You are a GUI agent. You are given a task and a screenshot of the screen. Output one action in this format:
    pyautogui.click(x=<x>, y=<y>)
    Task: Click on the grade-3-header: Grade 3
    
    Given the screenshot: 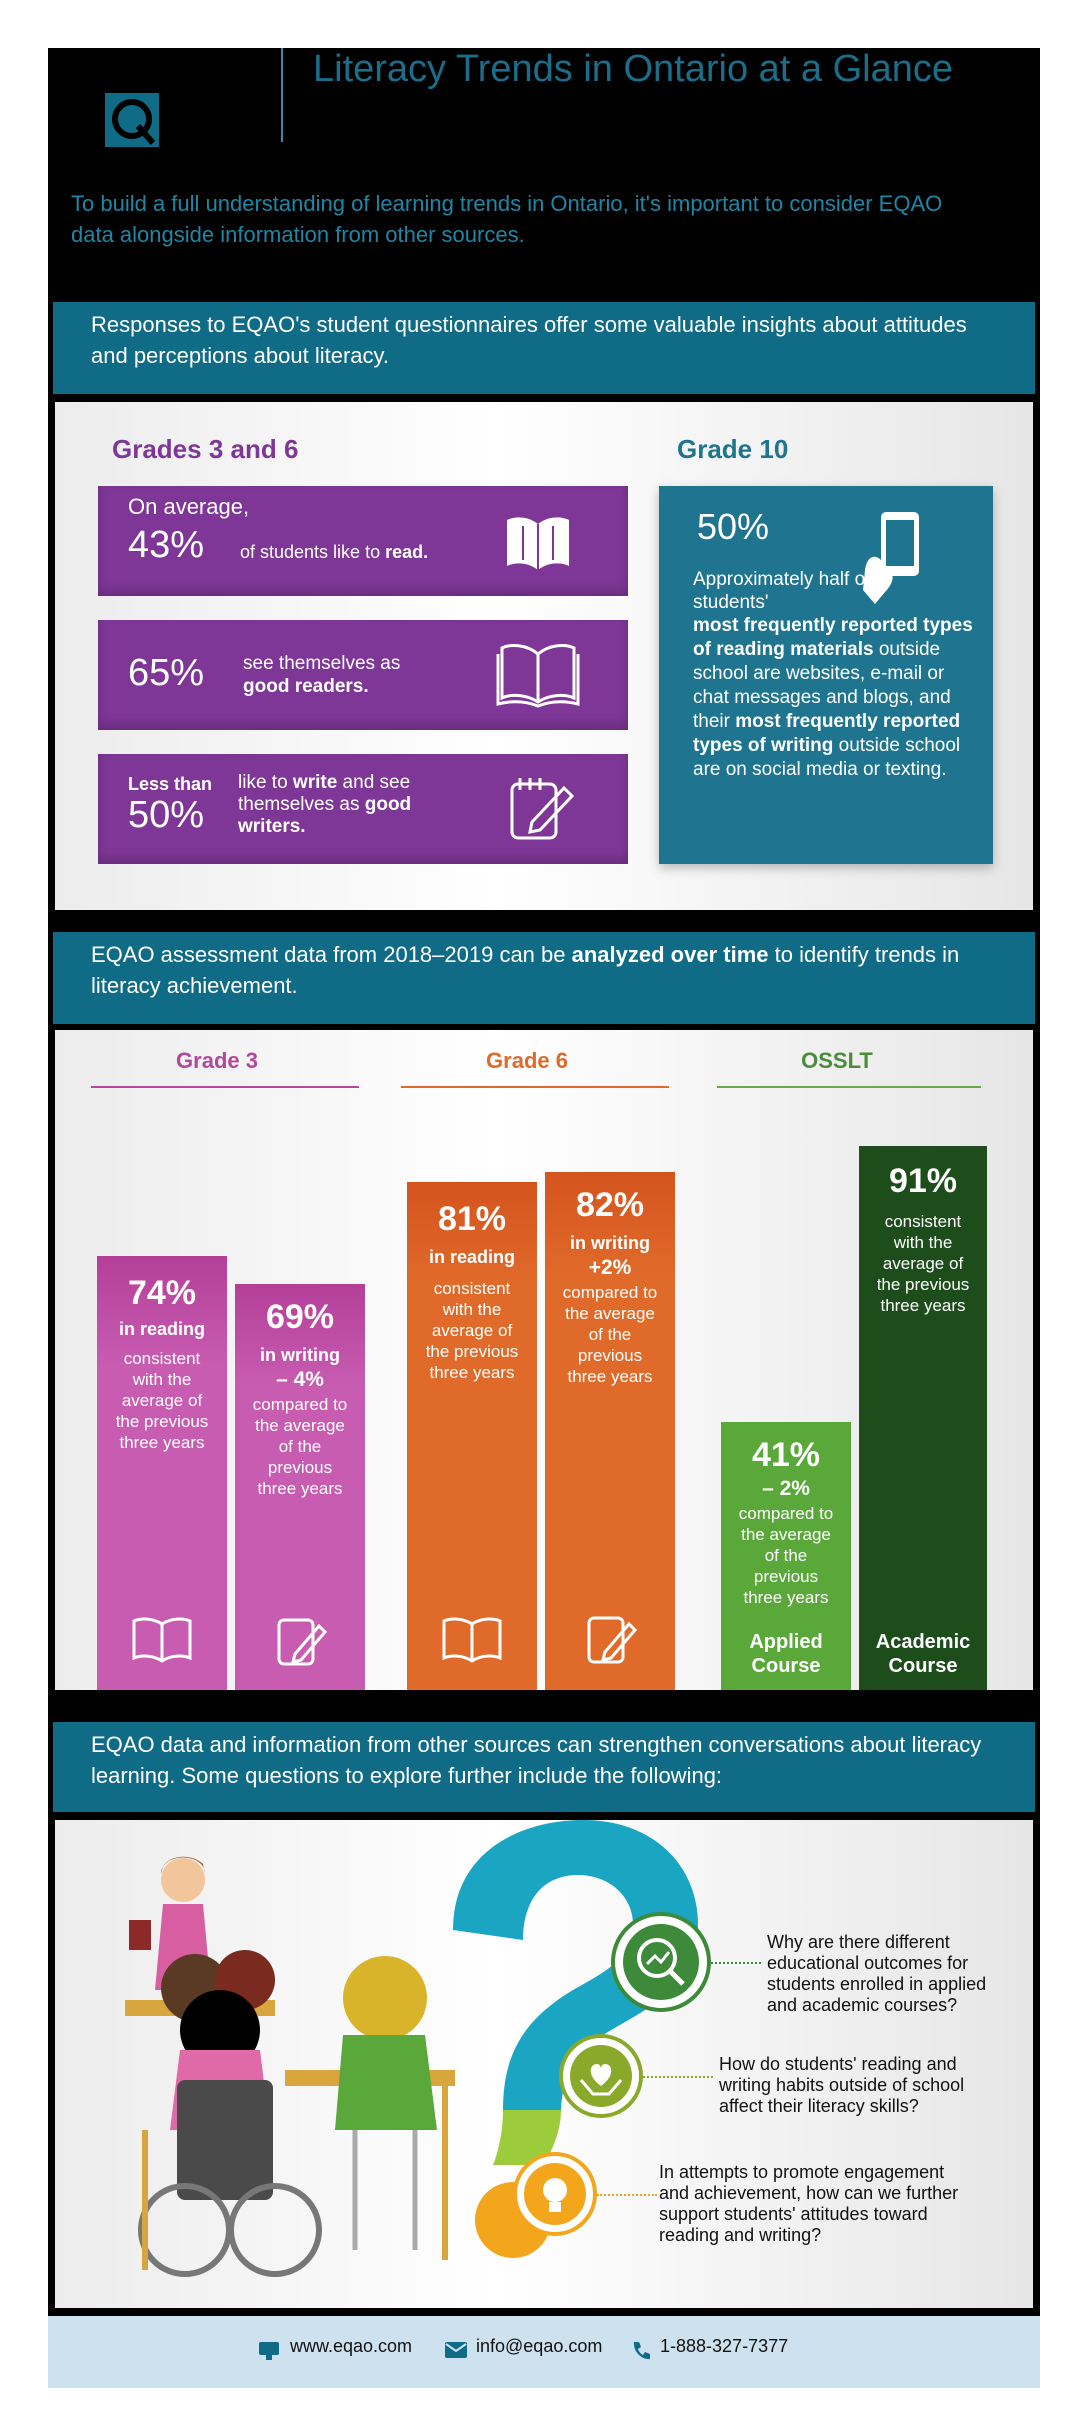 What is the action you would take?
    pyautogui.click(x=217, y=1060)
    